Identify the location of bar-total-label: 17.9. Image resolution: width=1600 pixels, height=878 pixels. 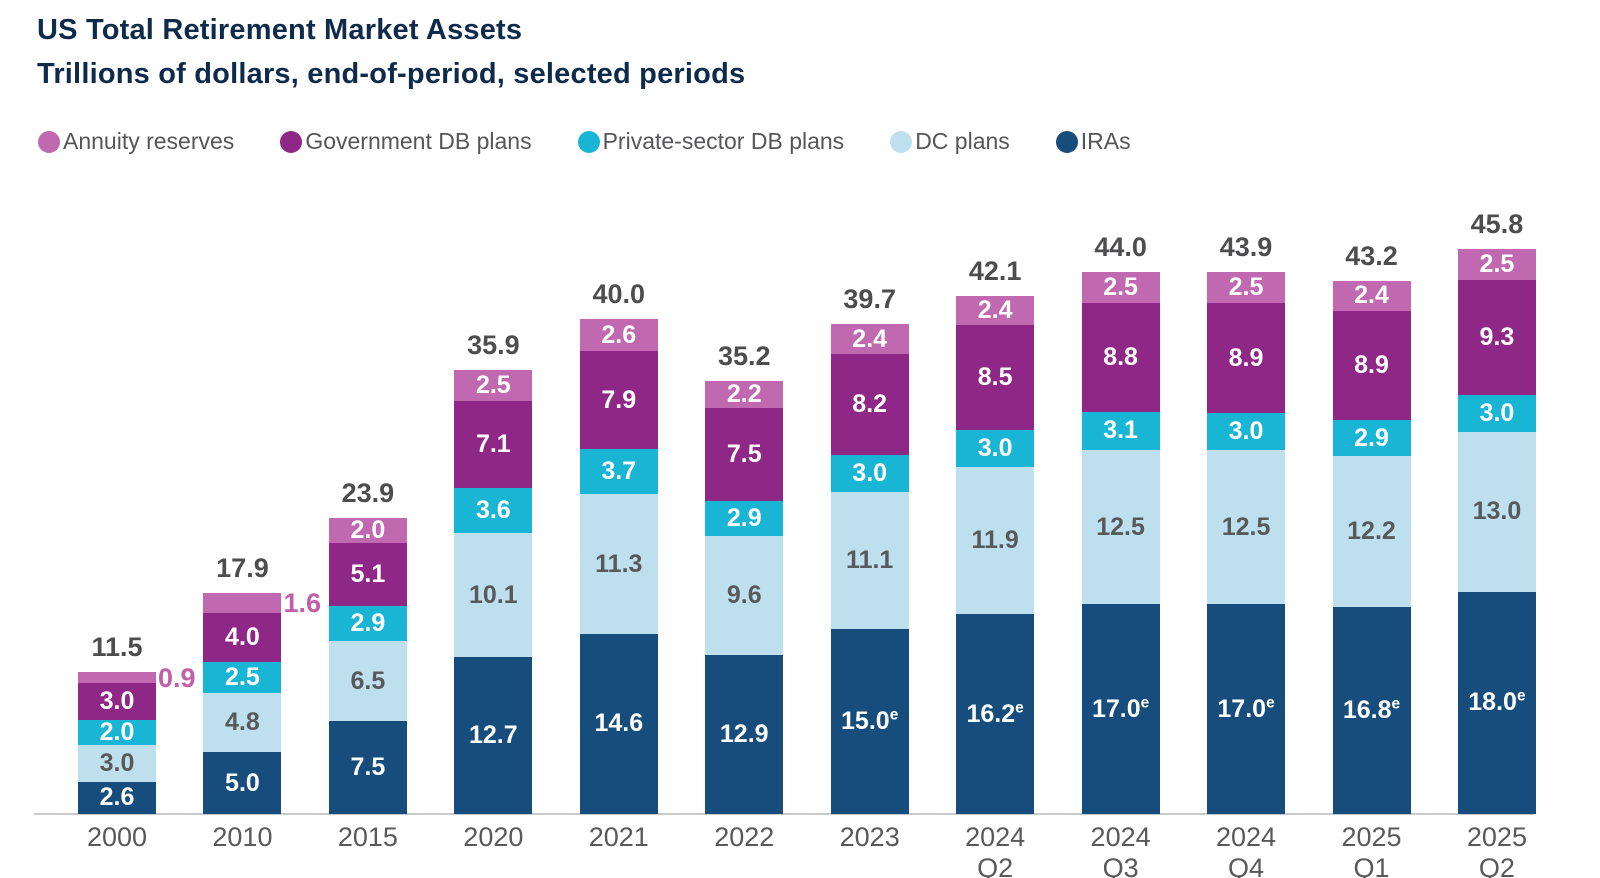
(242, 568).